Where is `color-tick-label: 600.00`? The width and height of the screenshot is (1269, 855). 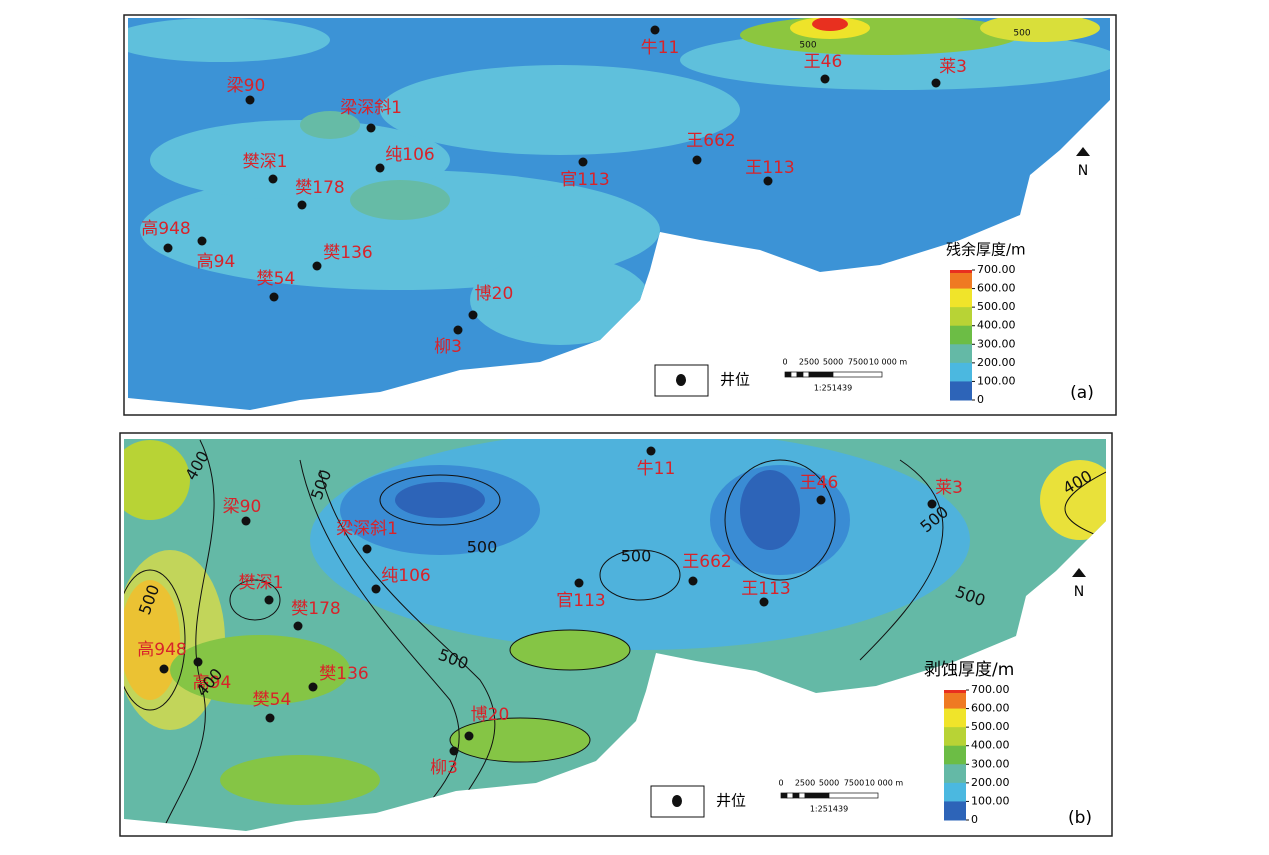
color-tick-label: 600.00 is located at coordinates (990, 708).